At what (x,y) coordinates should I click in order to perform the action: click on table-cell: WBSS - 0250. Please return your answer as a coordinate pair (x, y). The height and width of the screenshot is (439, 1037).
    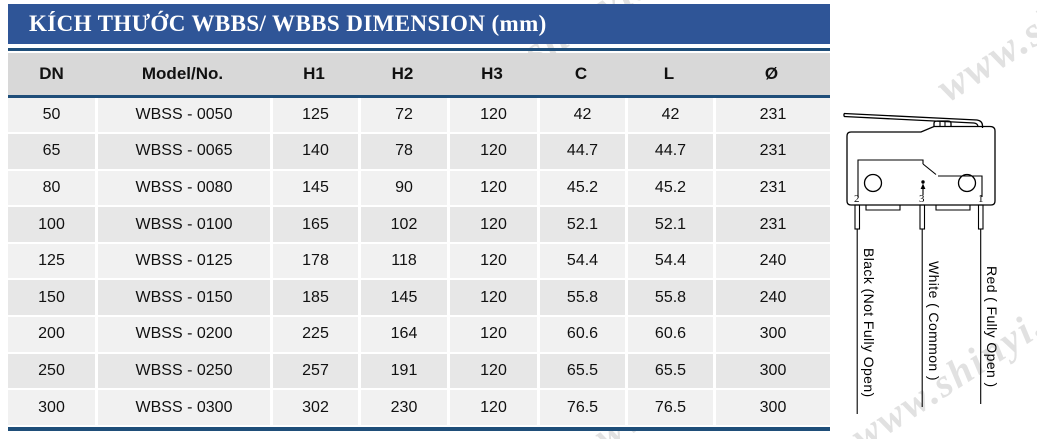
    Looking at the image, I should click on (182, 372).